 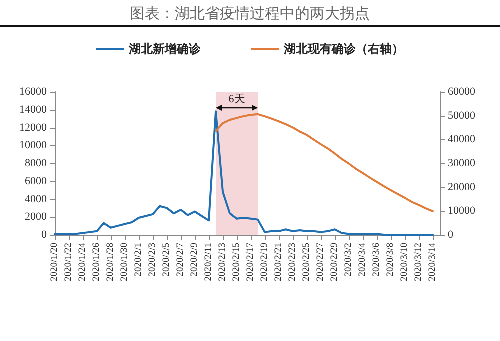 What do you see at coordinates (83, 262) in the screenshot?
I see `x-tick-label: 2020/1/24` at bounding box center [83, 262].